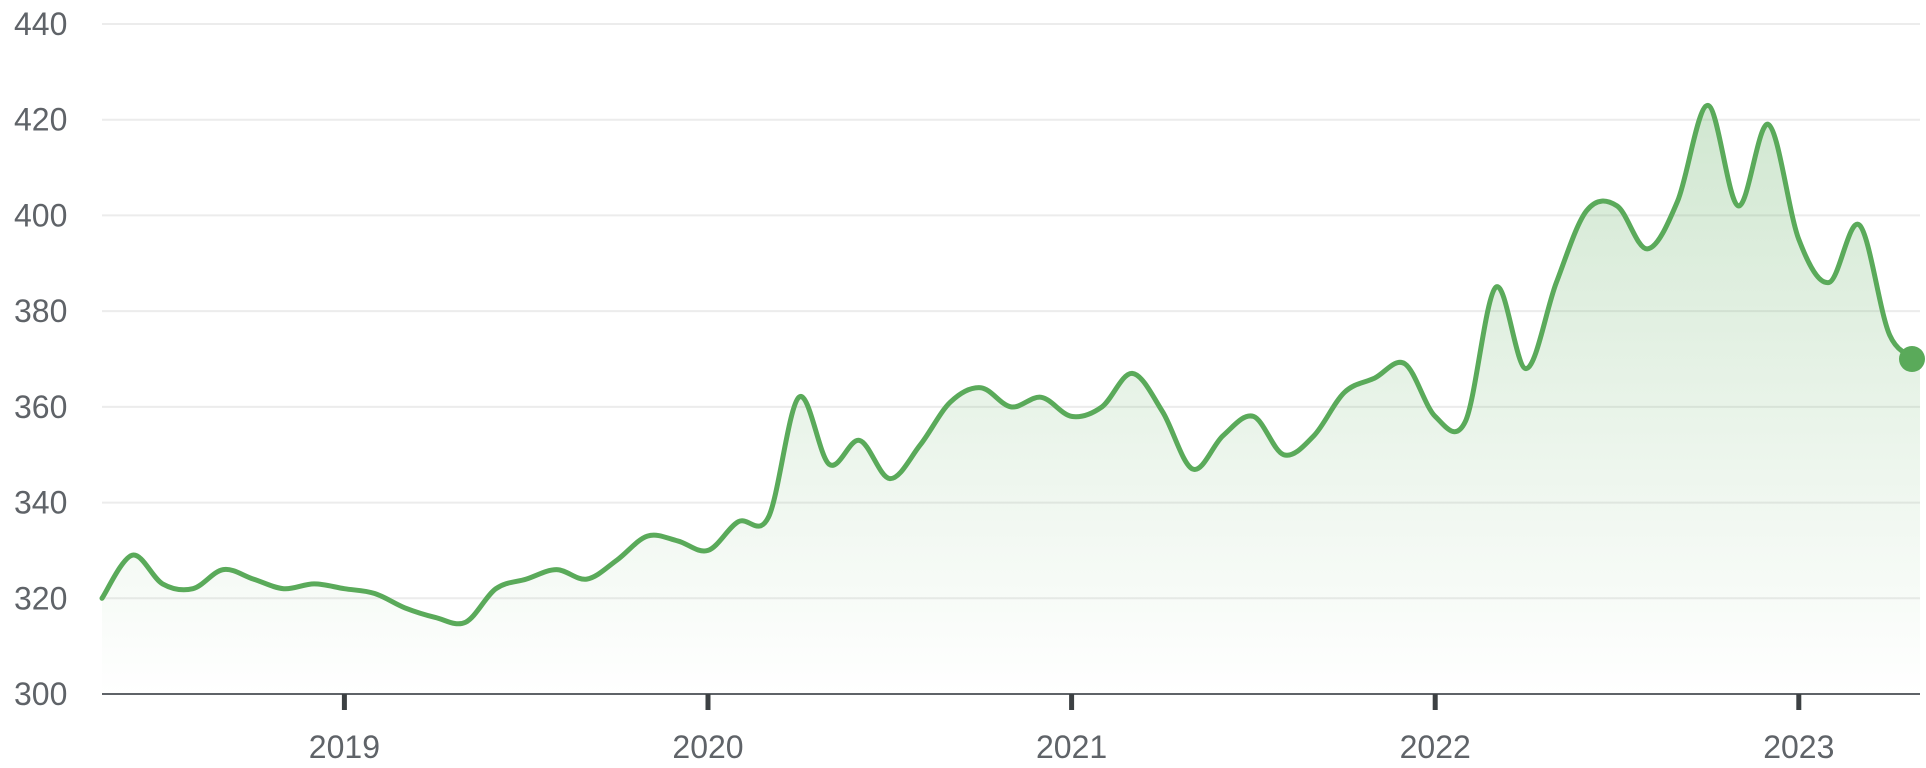  Describe the element at coordinates (40, 598) in the screenshot. I see `y-tick-label: 320` at that location.